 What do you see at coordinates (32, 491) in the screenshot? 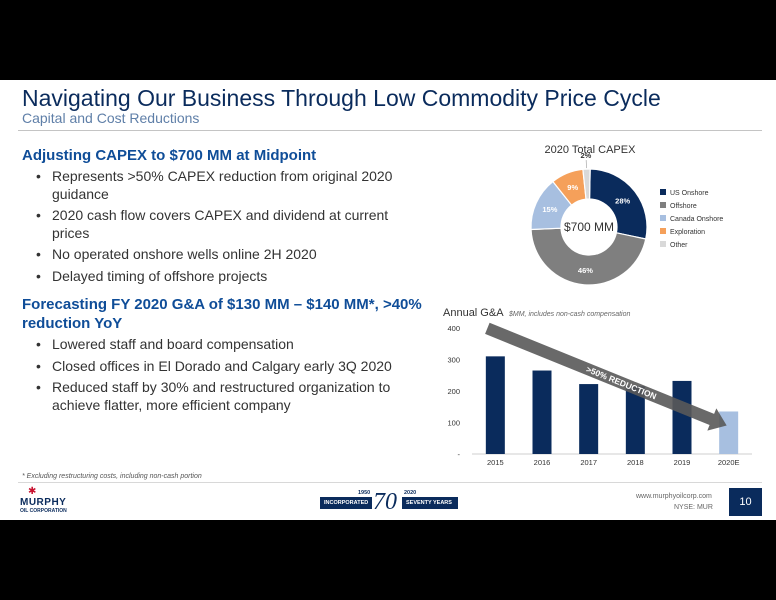
I see `star-icon: ✱` at bounding box center [32, 491].